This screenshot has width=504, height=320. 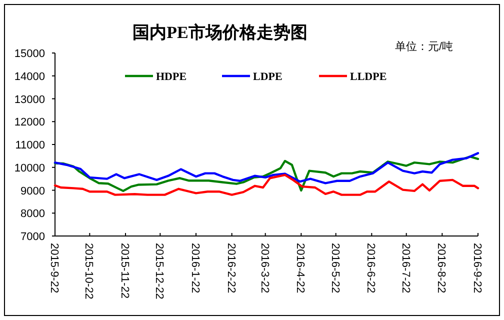 I want to click on x-tick-label: 2016-5-22, so click(x=334, y=268).